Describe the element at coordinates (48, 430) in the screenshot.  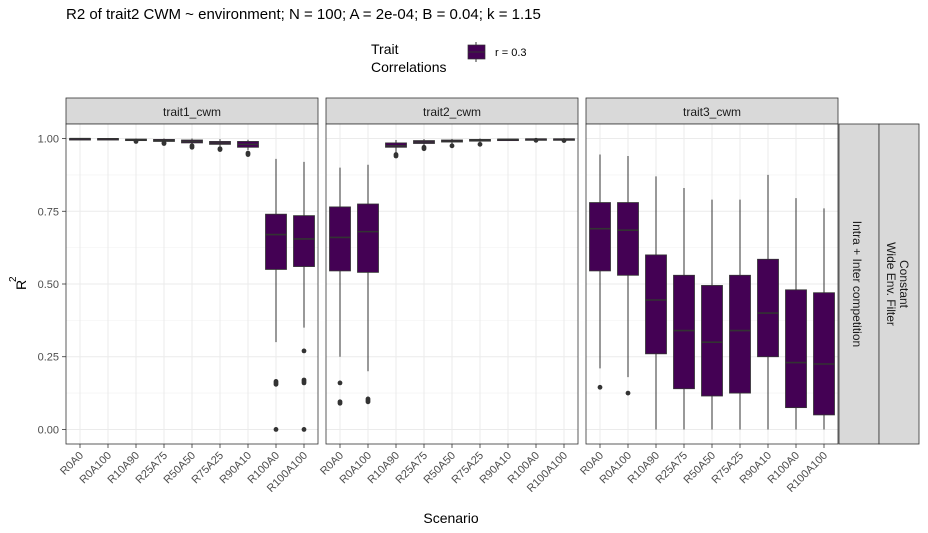
I see `y-tick-label: 0.00` at that location.